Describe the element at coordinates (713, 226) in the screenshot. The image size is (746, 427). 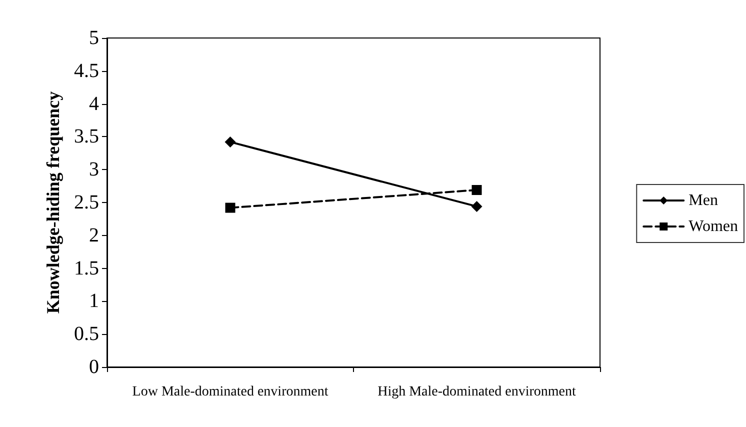
I see `legend-label: Women` at that location.